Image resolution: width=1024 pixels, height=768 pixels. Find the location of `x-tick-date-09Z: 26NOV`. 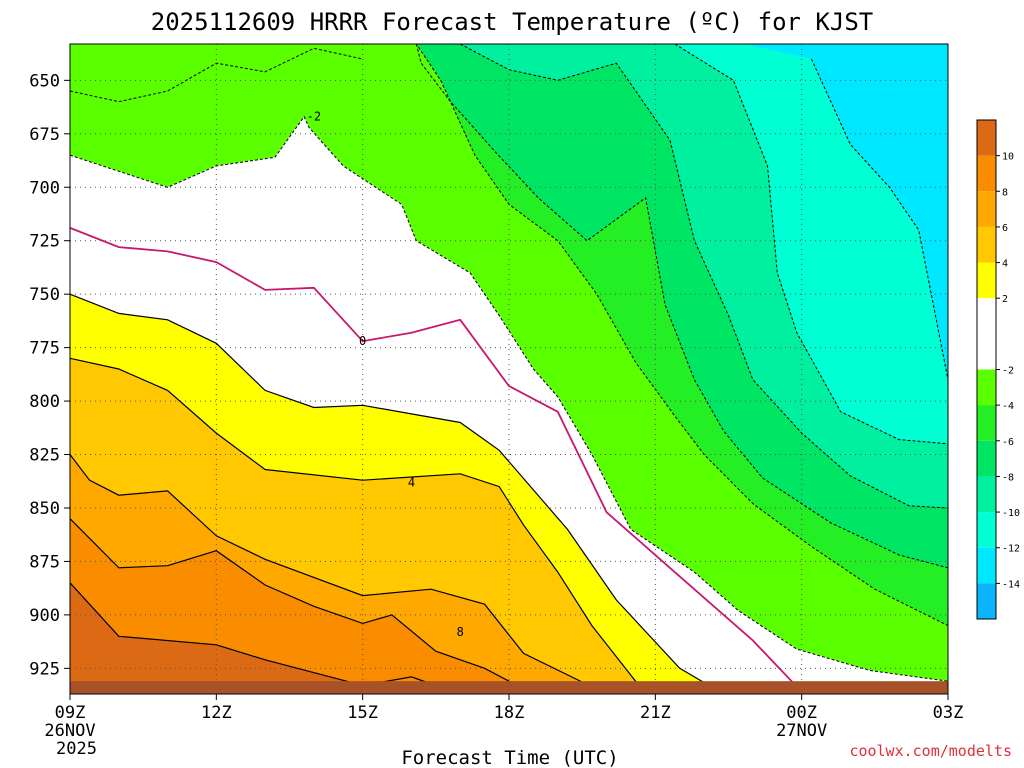

x-tick-date-09Z: 26NOV is located at coordinates (69, 731).